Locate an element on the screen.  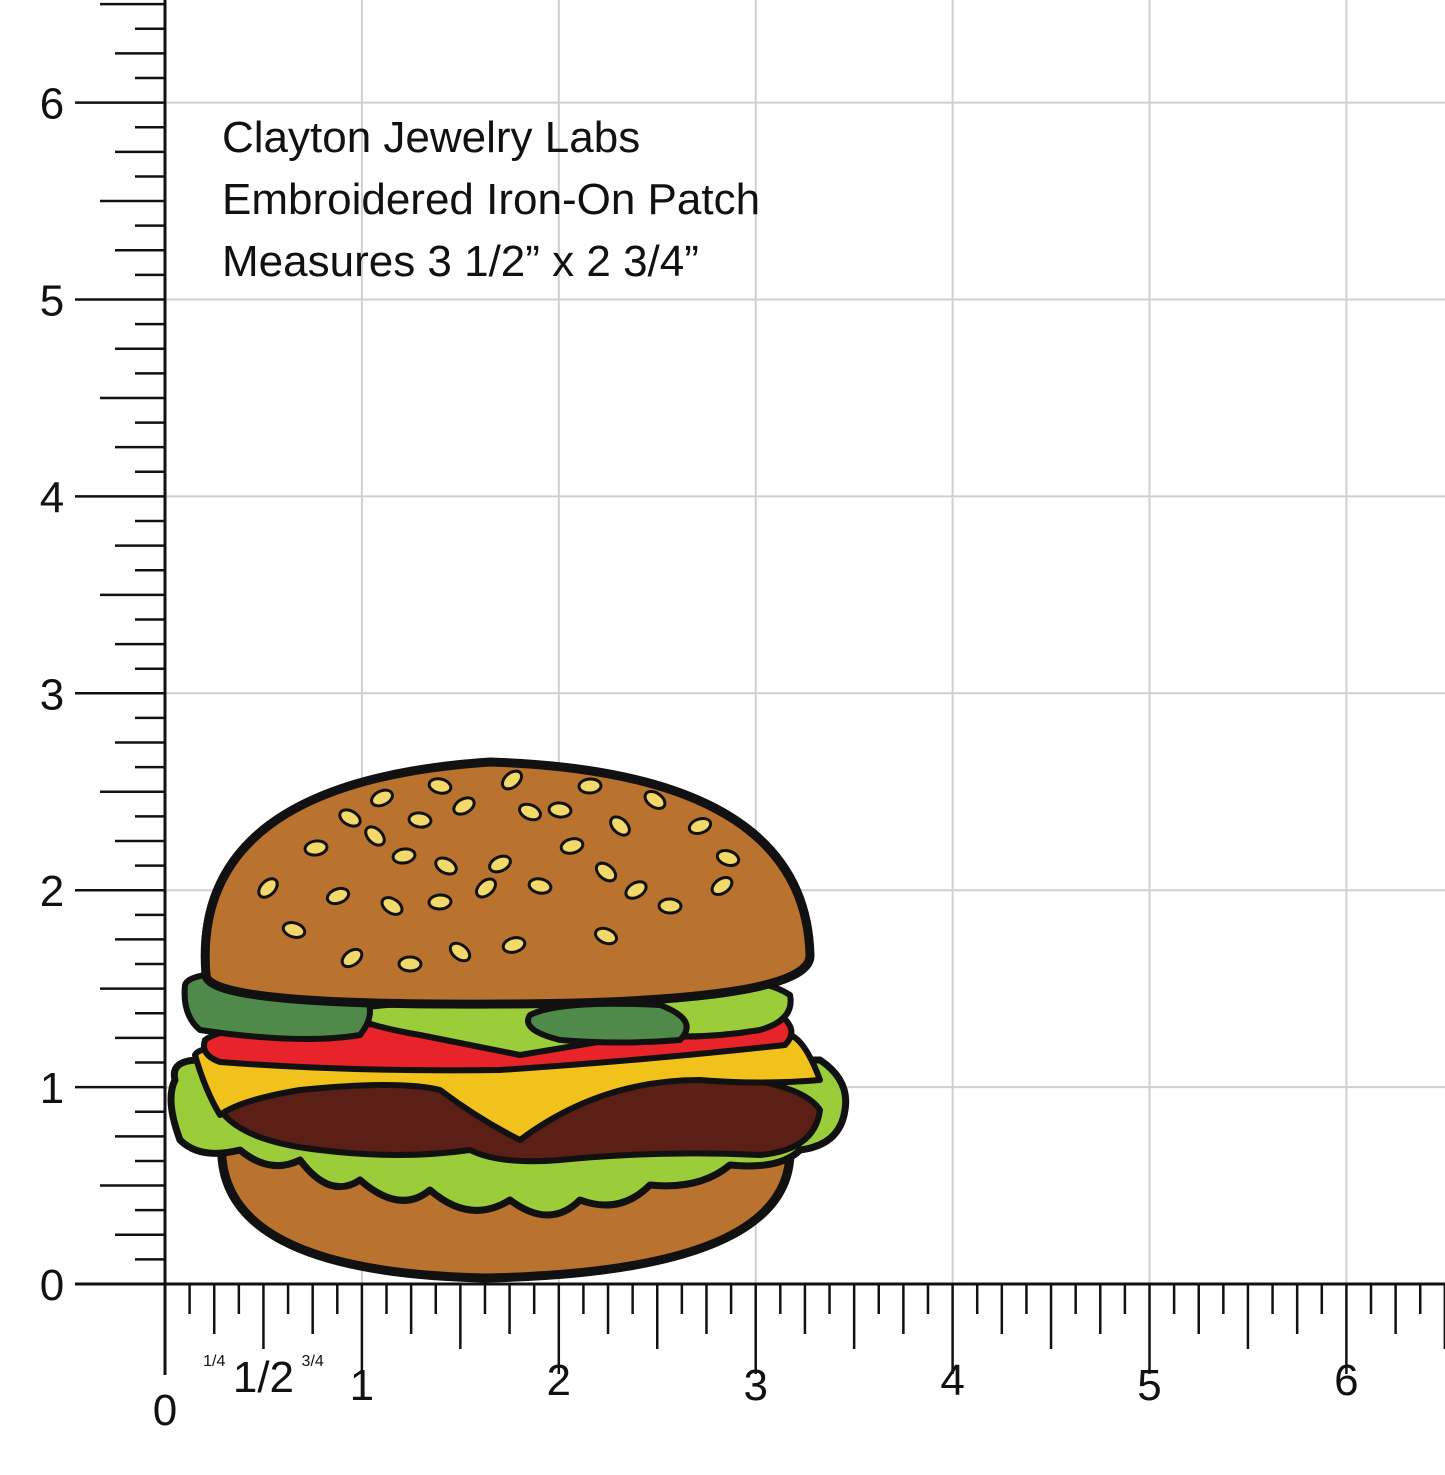
caption-line: Measures 3 1/2” x 2 3/4” is located at coordinates (460, 261).